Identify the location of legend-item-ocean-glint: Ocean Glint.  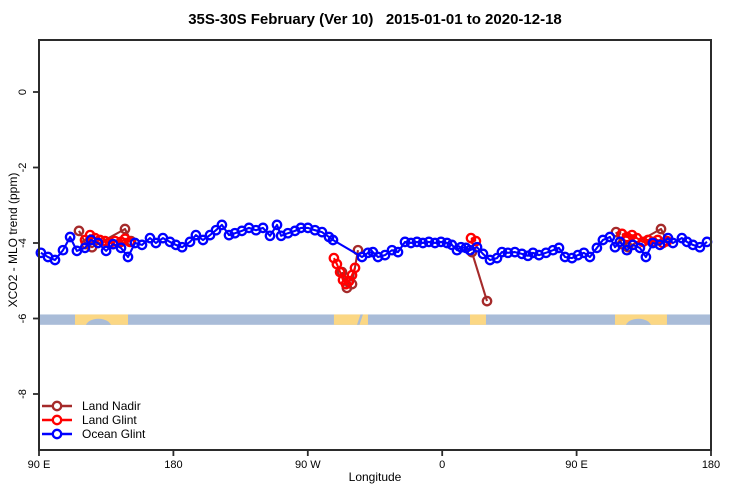
(92, 434).